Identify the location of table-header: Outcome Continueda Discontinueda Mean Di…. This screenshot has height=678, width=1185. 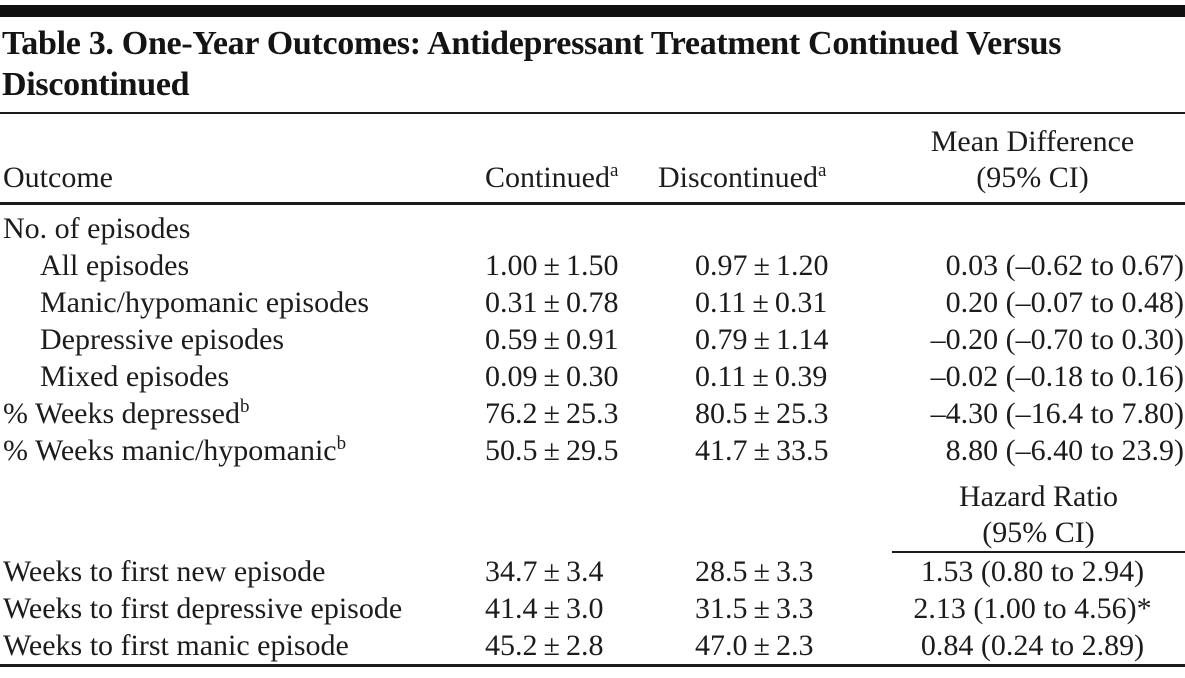
(592, 159).